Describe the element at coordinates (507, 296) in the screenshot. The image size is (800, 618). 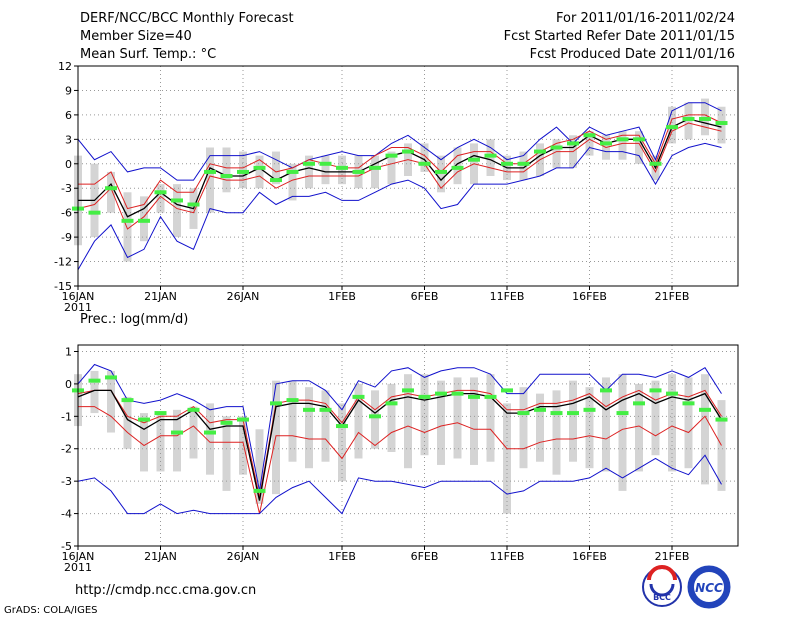
I see `x-tick-label: 11FEB` at that location.